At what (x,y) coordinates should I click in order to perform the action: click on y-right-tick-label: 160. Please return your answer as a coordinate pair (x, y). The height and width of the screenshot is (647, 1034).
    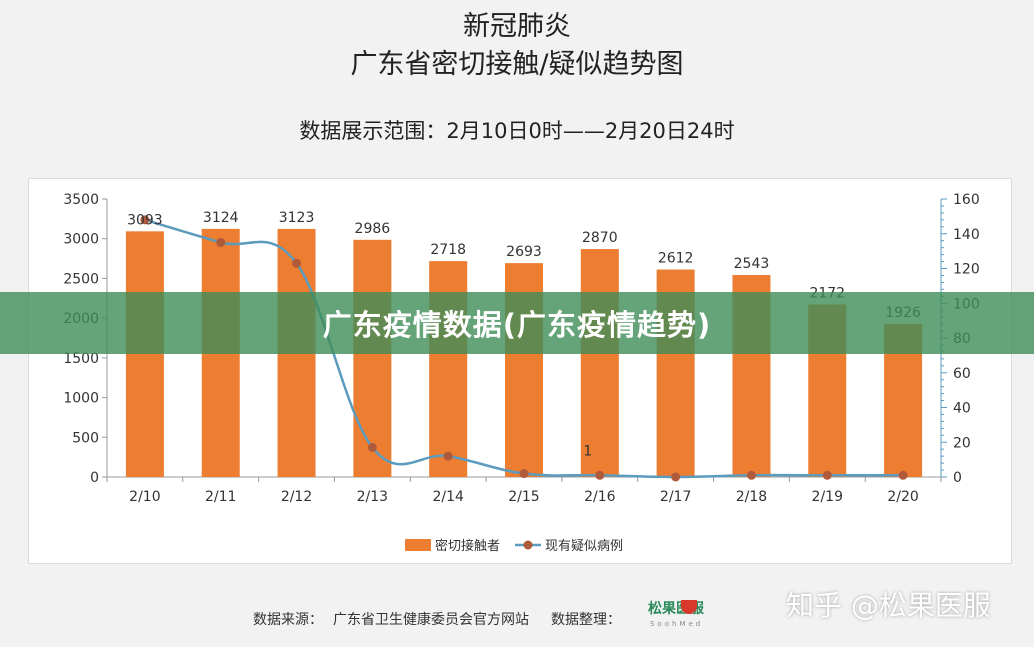
    Looking at the image, I should click on (966, 200).